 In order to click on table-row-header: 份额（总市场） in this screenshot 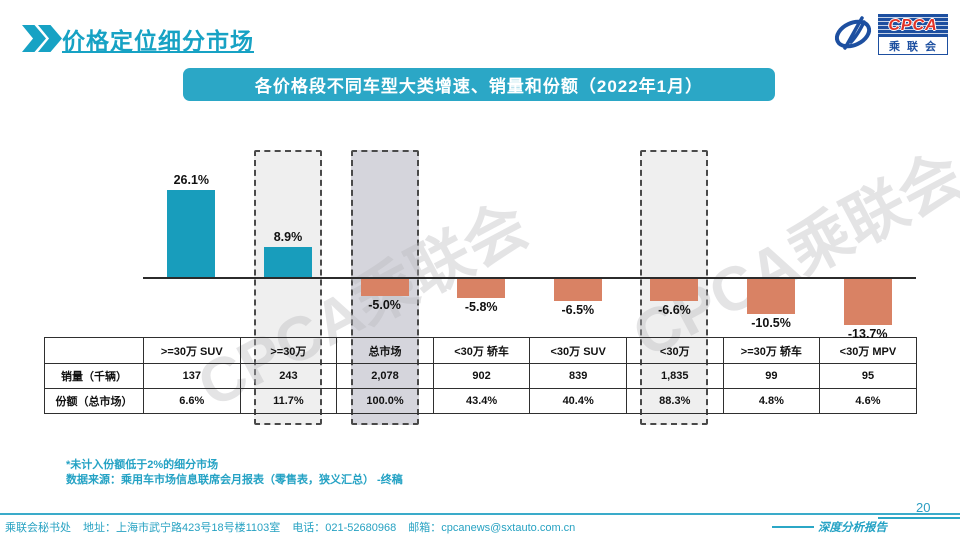, I will do `click(94, 401)`.